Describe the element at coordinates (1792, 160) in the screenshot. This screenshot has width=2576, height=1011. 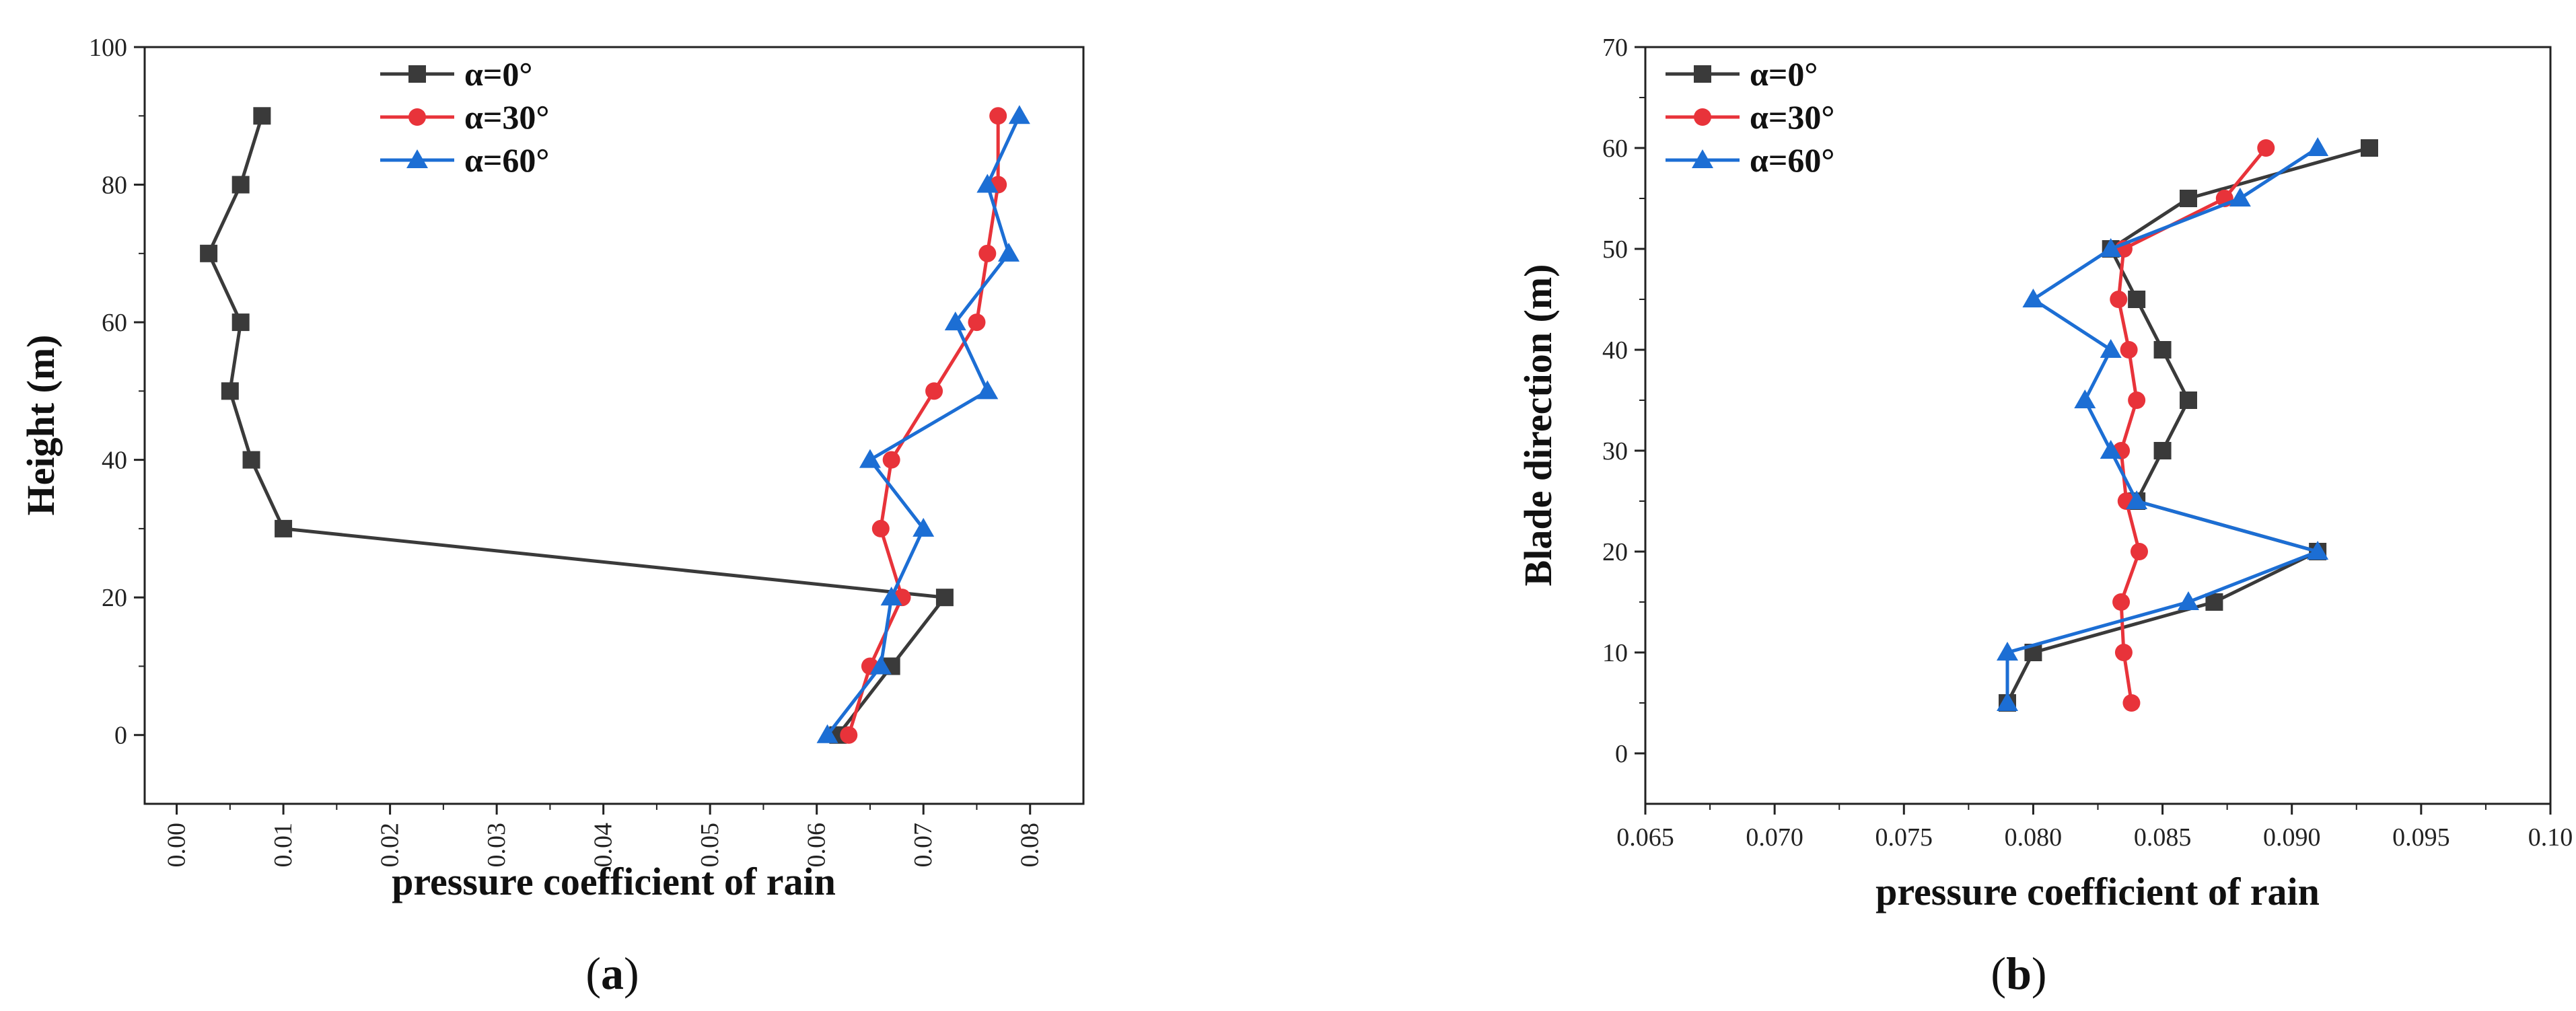
I see `legend-label-b-2: α=60°` at that location.